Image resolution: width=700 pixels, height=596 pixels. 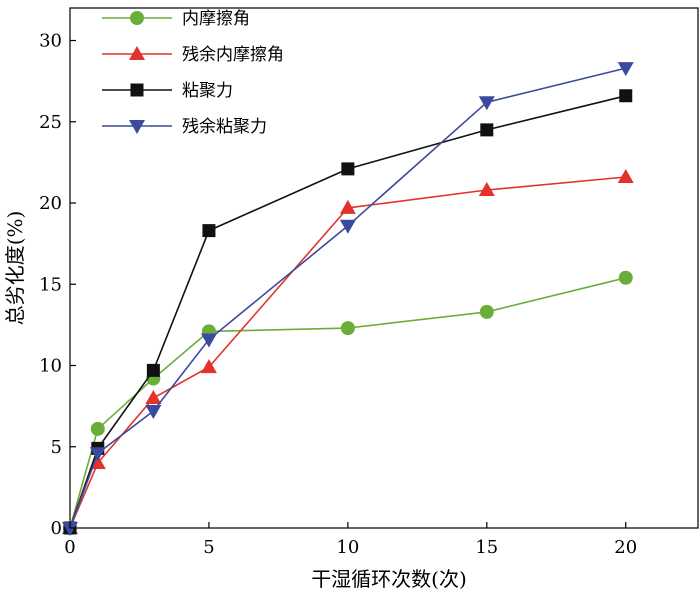 What do you see at coordinates (233, 55) in the screenshot?
I see `legend-label: 残余内摩擦角` at bounding box center [233, 55].